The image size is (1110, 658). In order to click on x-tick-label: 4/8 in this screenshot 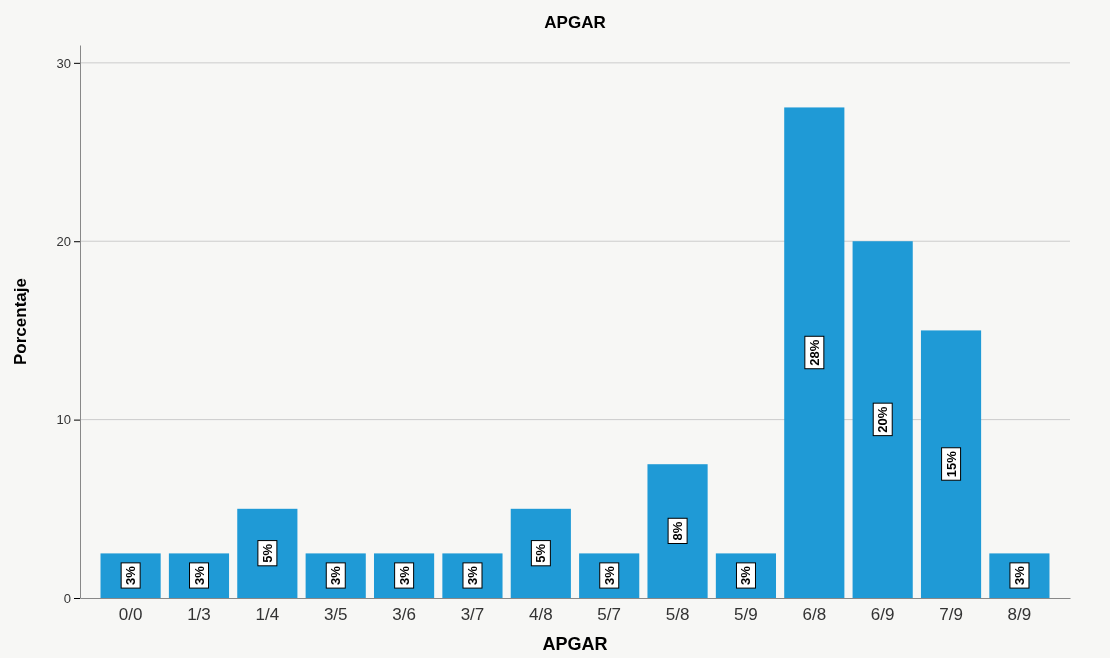, I will do `click(540, 614)`.